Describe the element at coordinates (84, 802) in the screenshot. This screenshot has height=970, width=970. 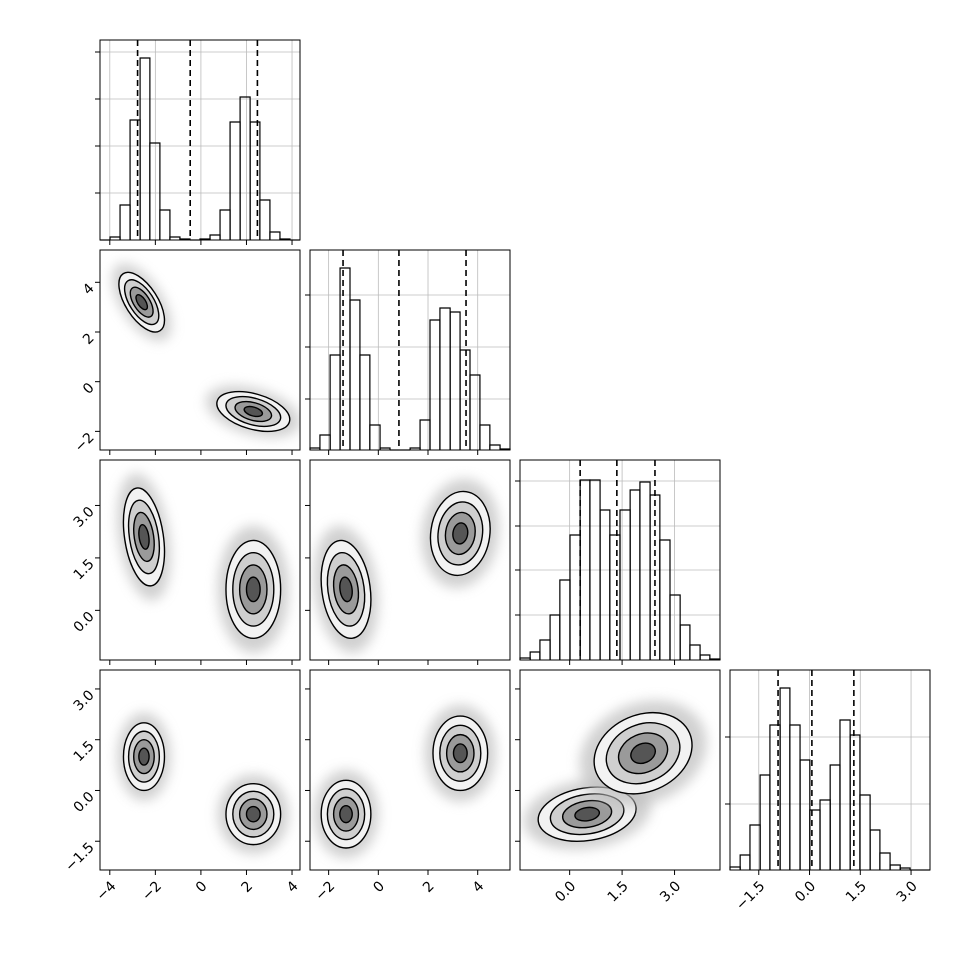
I see `y-tick-label: 0.0` at that location.